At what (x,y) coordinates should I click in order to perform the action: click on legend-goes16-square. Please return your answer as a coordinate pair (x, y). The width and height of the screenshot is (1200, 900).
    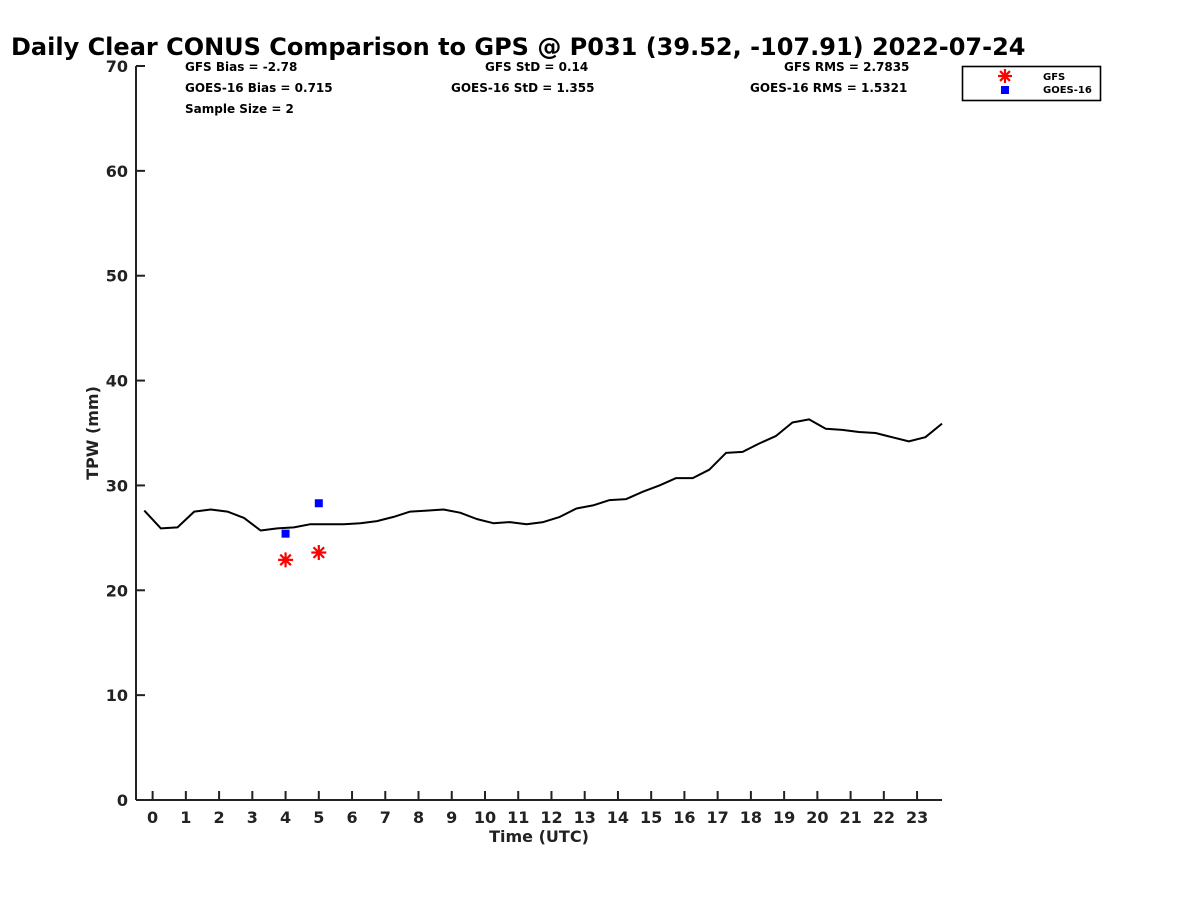
    Looking at the image, I should click on (1005, 90).